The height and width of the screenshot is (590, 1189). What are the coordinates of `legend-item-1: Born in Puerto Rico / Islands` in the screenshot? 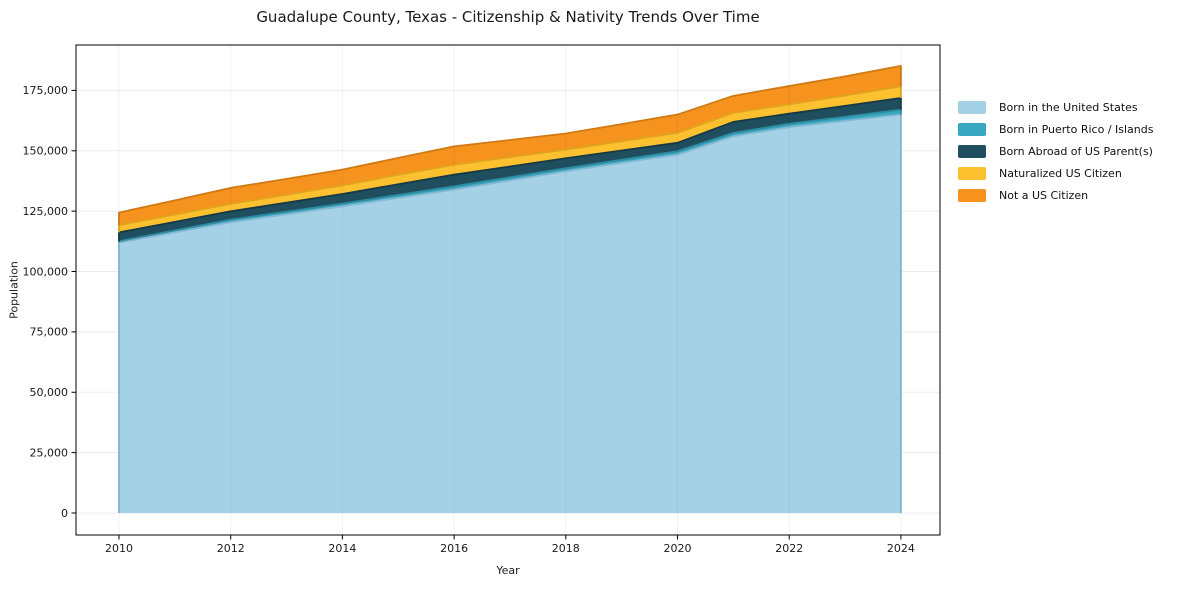 It's located at (1055, 129).